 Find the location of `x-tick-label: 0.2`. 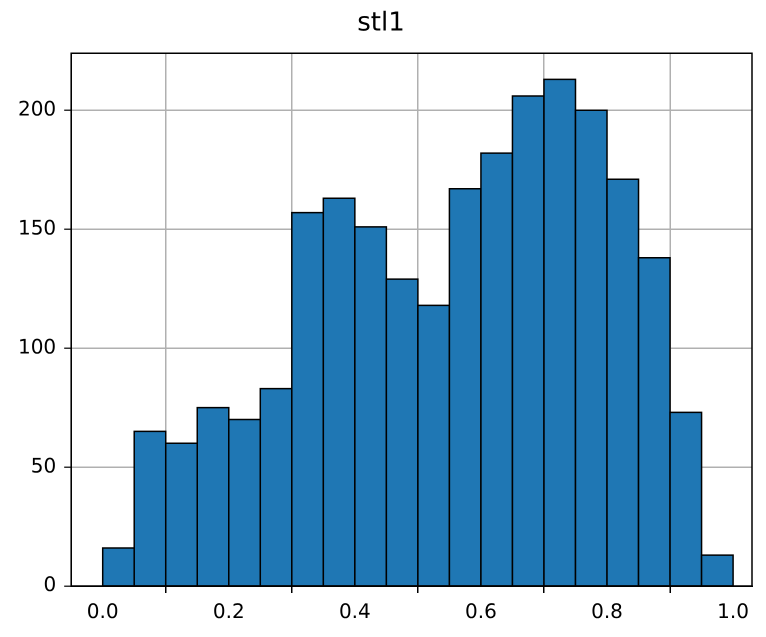

x-tick-label: 0.2 is located at coordinates (228, 611).